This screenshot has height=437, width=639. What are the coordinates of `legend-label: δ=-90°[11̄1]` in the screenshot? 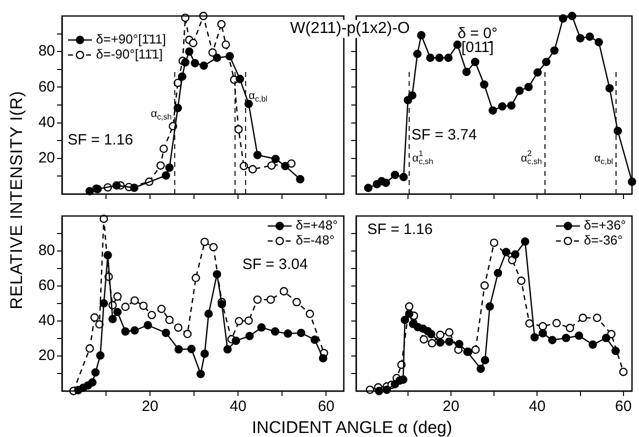 It's located at (129, 54).